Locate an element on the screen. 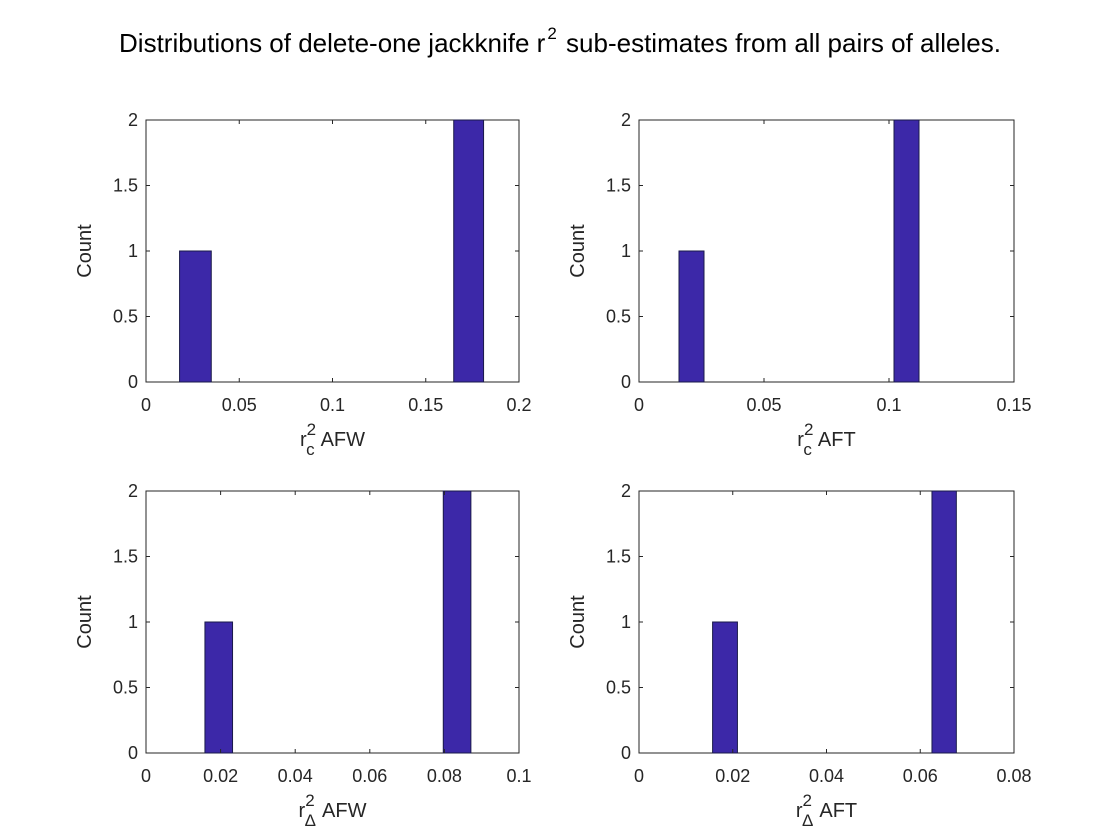 The height and width of the screenshot is (840, 1120). x-axis-label: r2 c AFT is located at coordinates (826, 439).